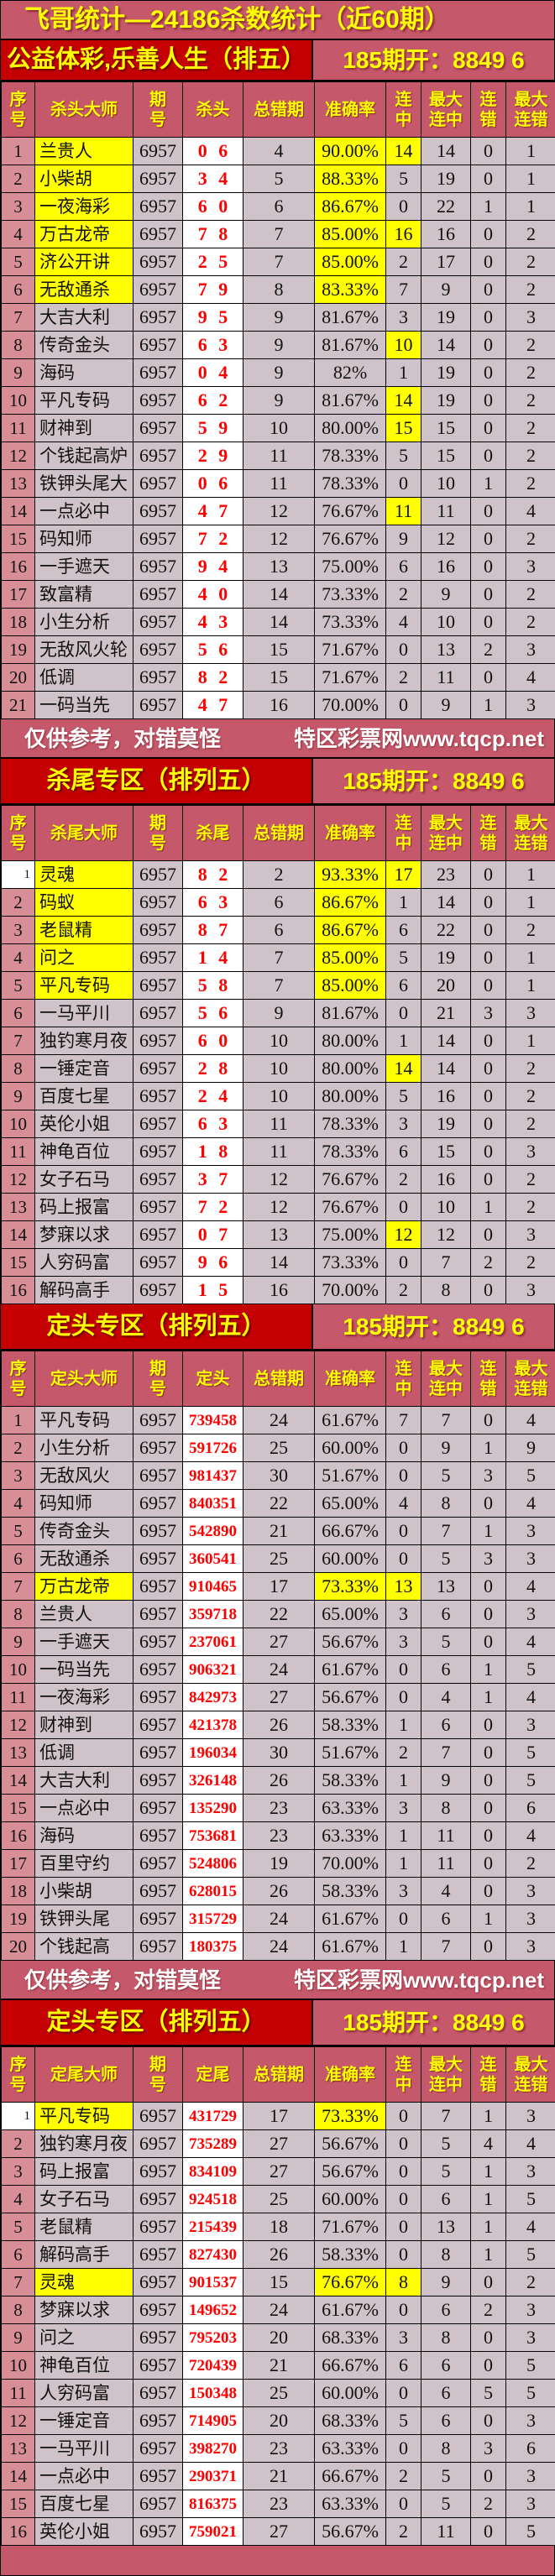 The image size is (555, 2576). Describe the element at coordinates (530, 1587) in the screenshot. I see `cell-max-miss: 4` at that location.